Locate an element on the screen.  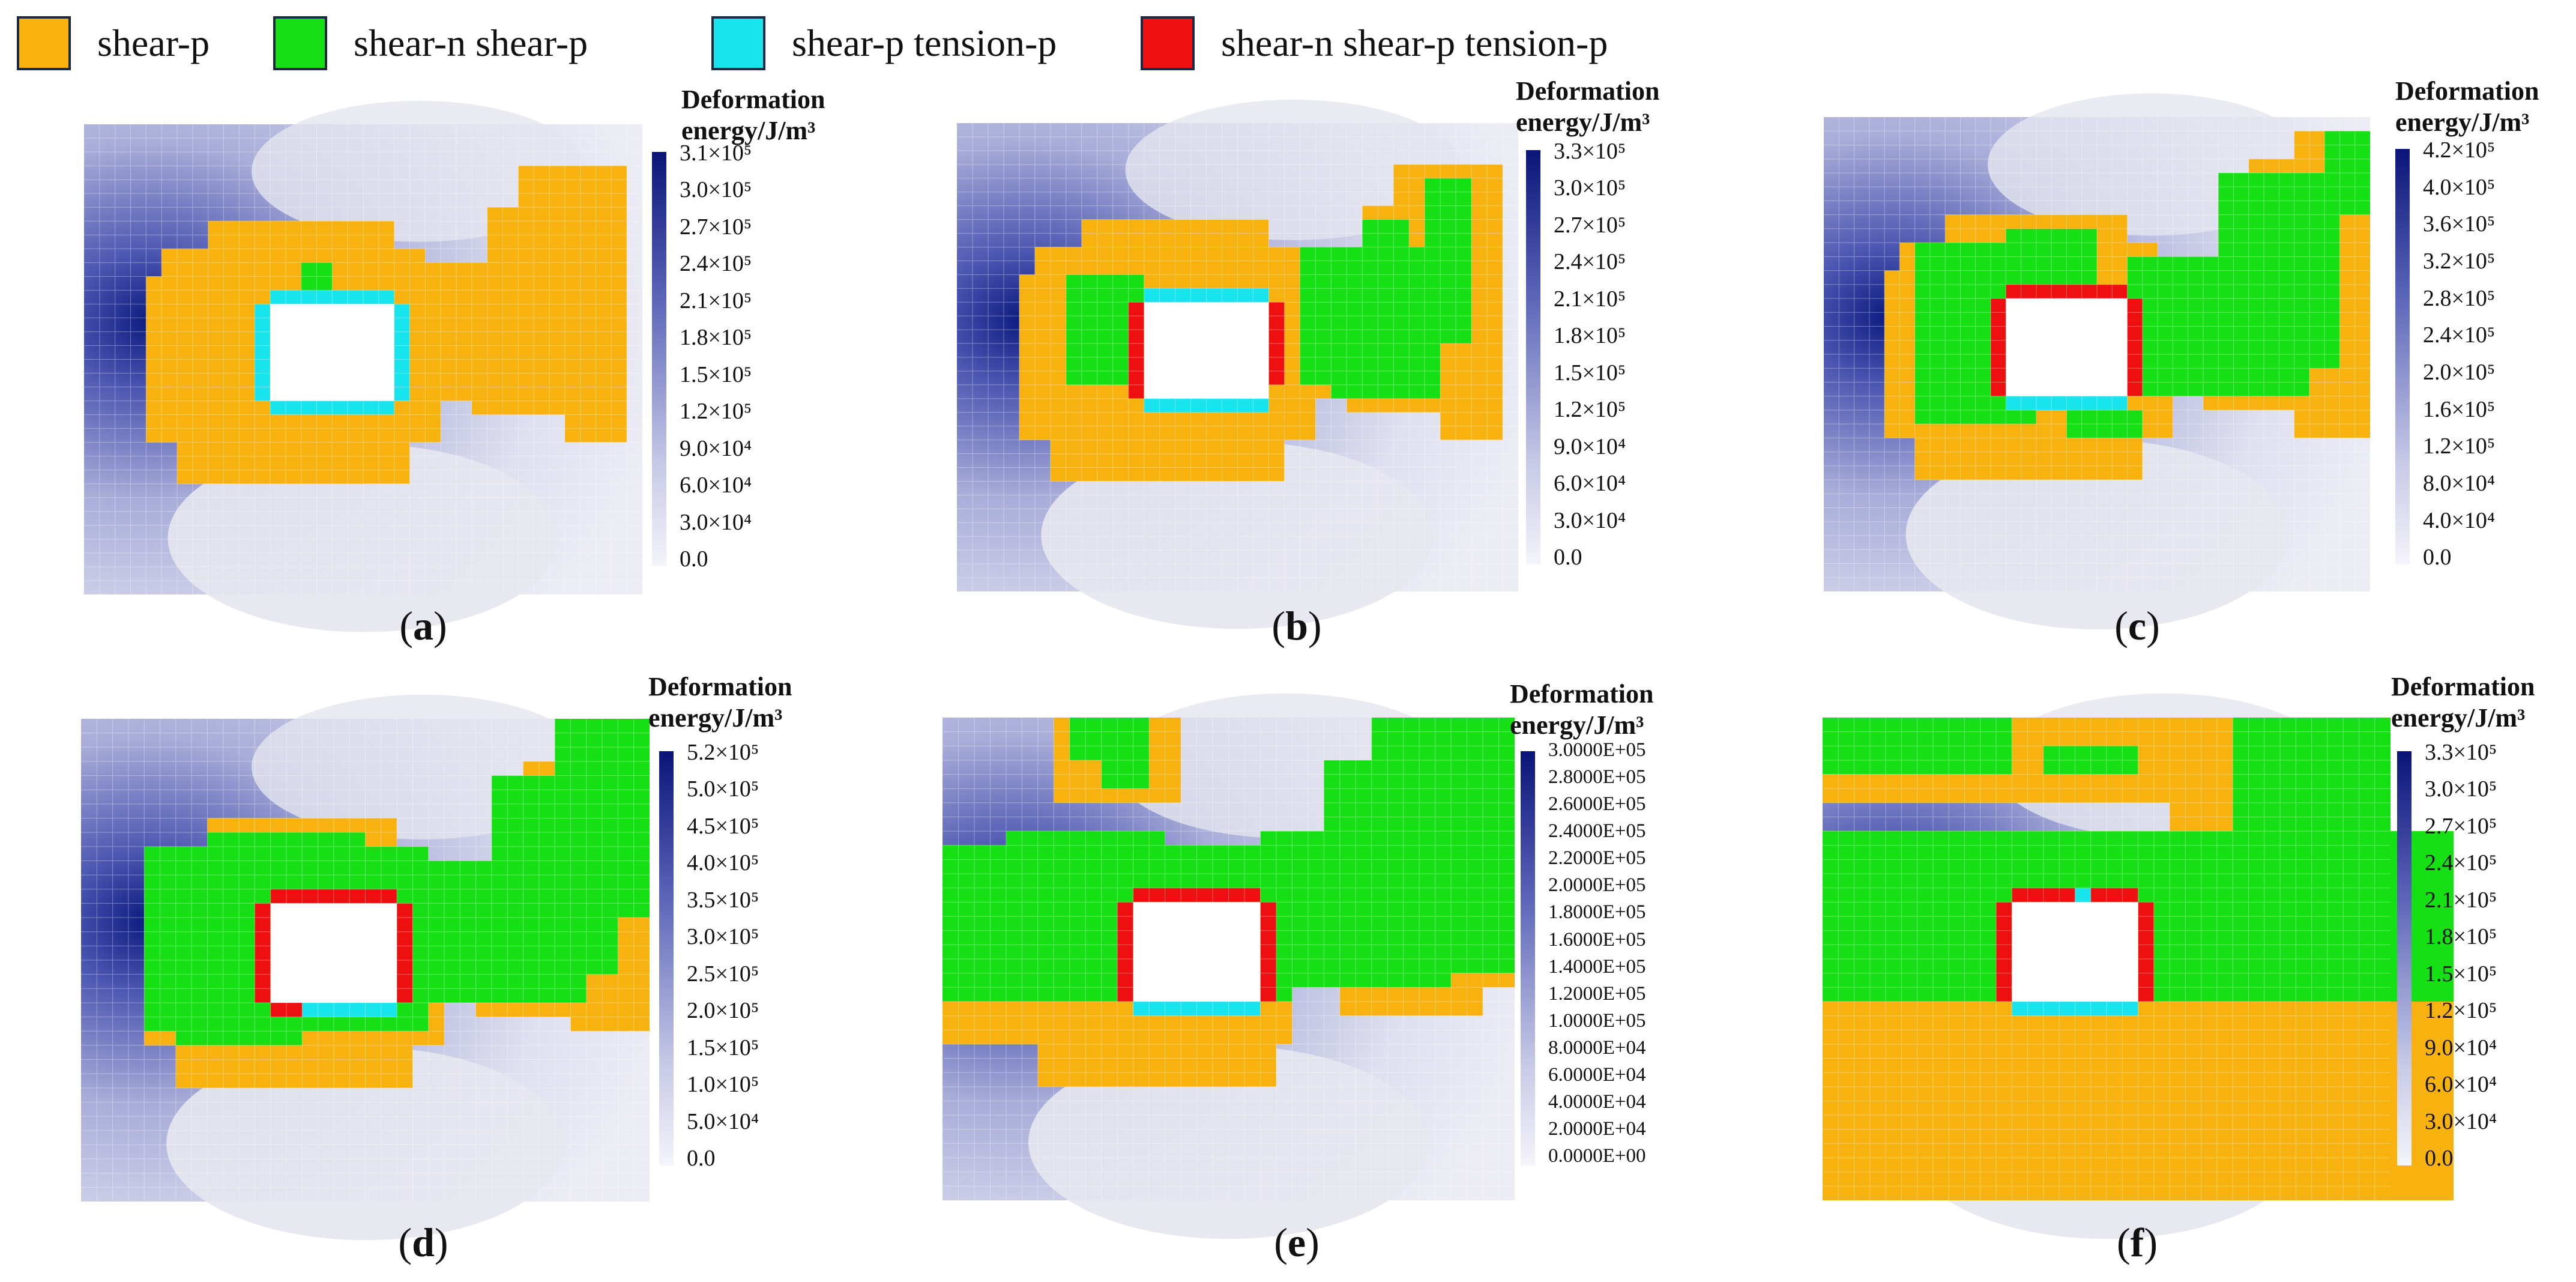
colorbar-tick: 5.2×10⁵ is located at coordinates (723, 752).